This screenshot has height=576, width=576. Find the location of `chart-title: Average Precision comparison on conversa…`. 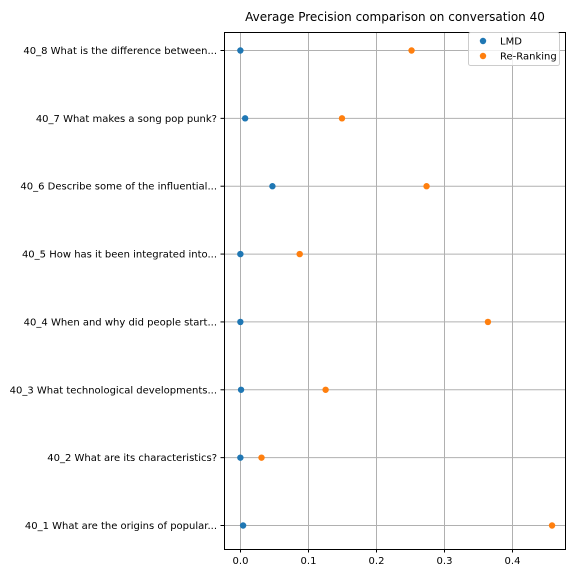

chart-title: Average Precision comparison on conversa… is located at coordinates (395, 17).